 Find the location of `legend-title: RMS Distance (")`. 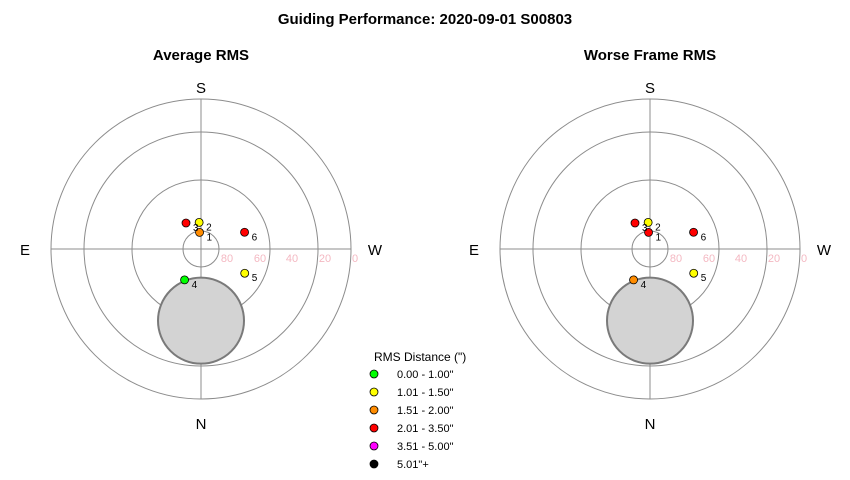

legend-title: RMS Distance (") is located at coordinates (420, 357).